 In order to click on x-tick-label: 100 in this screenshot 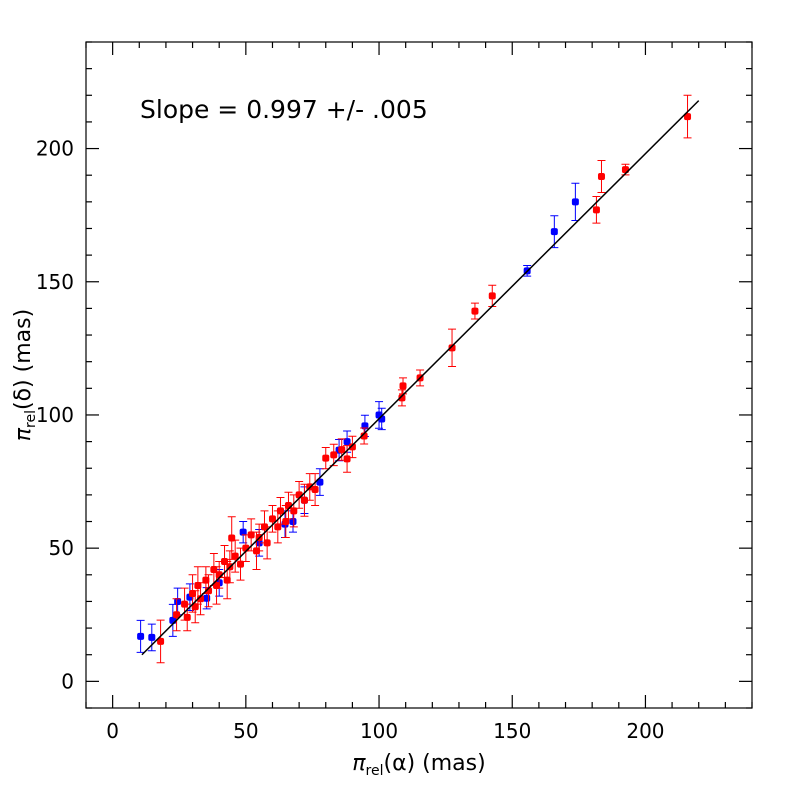, I will do `click(379, 731)`.